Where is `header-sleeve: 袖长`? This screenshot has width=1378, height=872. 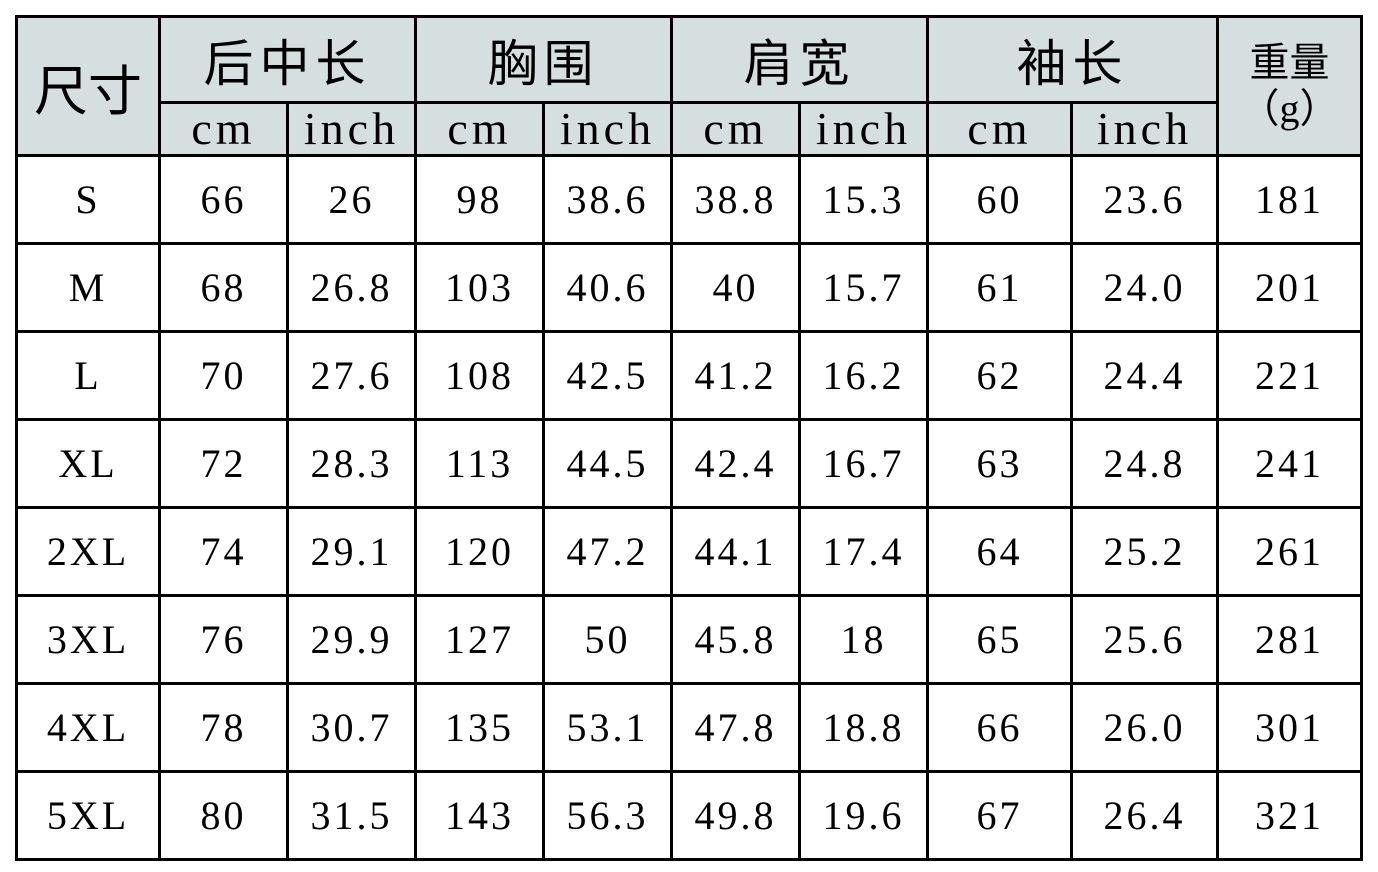 header-sleeve: 袖长 is located at coordinates (1072, 59).